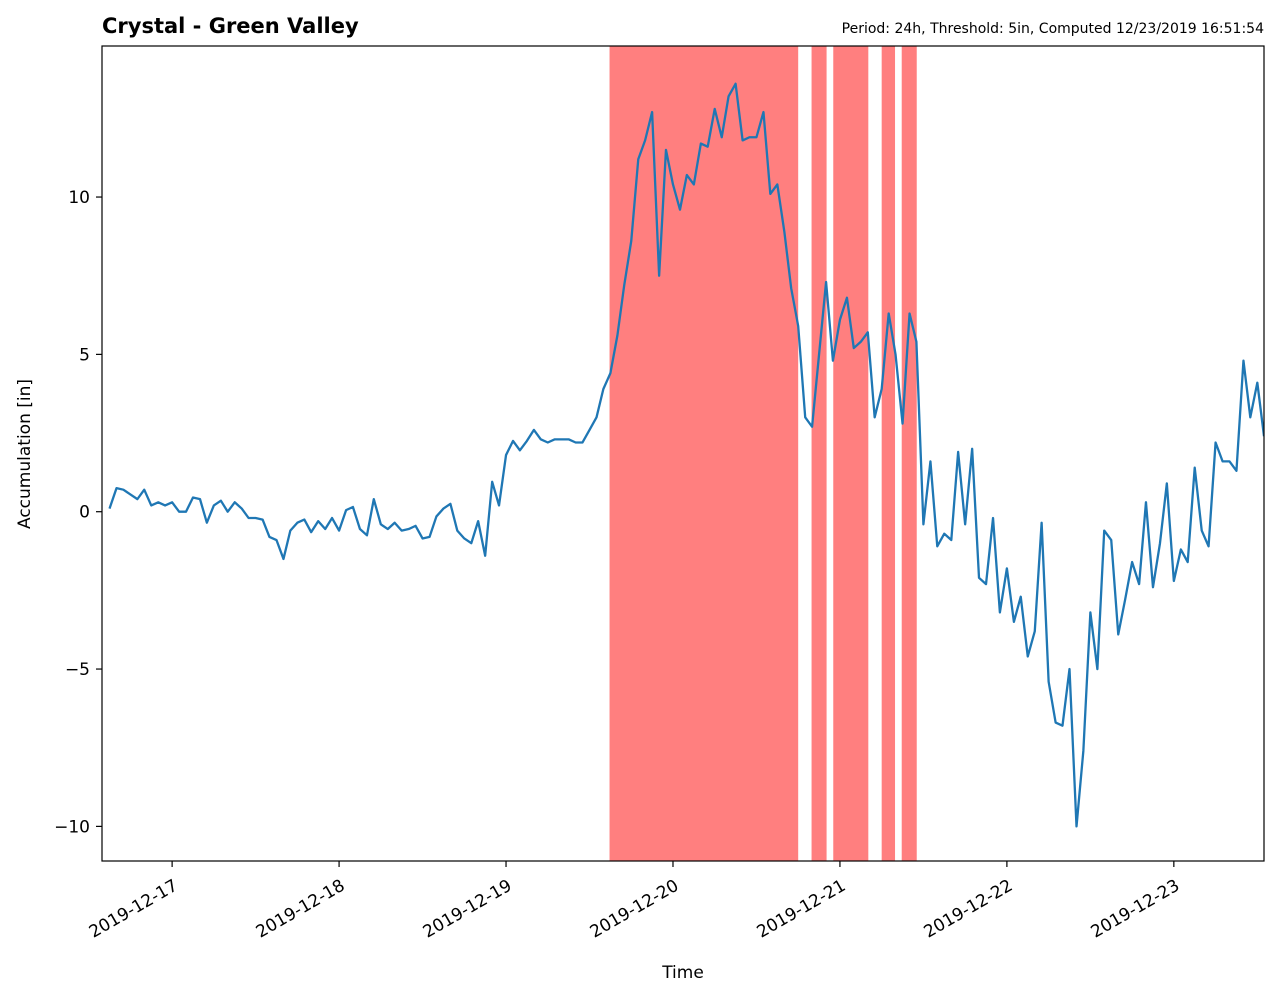 This screenshot has height=998, width=1279. I want to click on x-tick-label-5: 2019-12-22, so click(969, 909).